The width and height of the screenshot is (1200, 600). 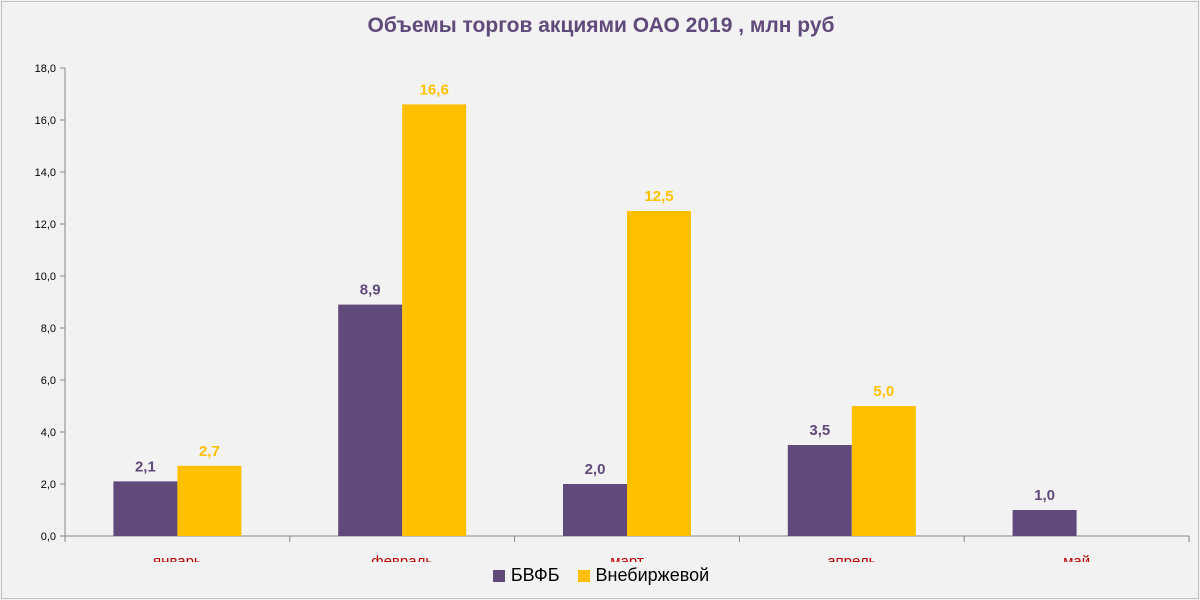 I want to click on legend-label-series-1: БВФБ, so click(x=535, y=575).